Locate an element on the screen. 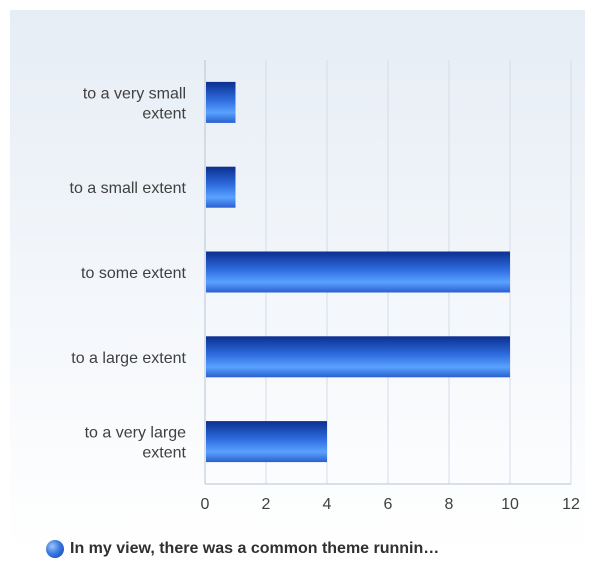 This screenshot has height=563, width=595. x-tick-label: 2 is located at coordinates (266, 504).